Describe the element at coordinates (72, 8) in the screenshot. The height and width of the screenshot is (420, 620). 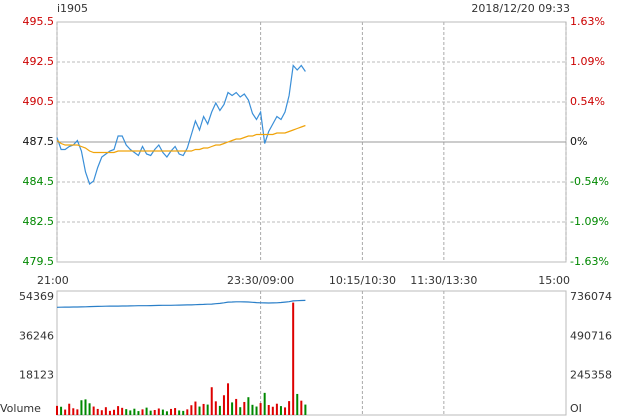
I see `chart-title: i1905` at that location.